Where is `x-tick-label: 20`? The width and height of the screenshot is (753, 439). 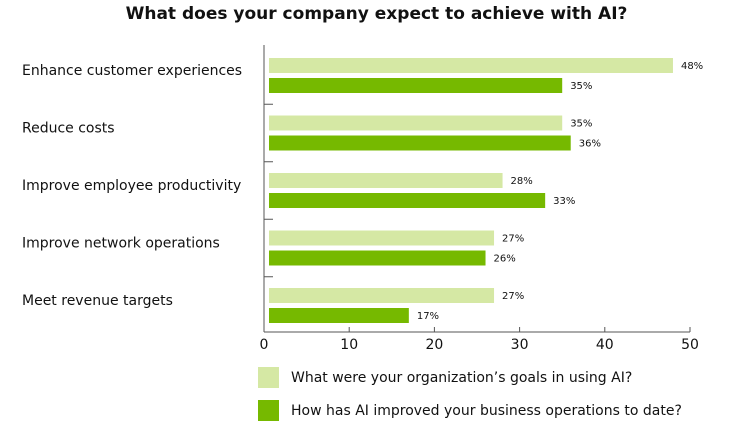 x-tick-label: 20 is located at coordinates (434, 345).